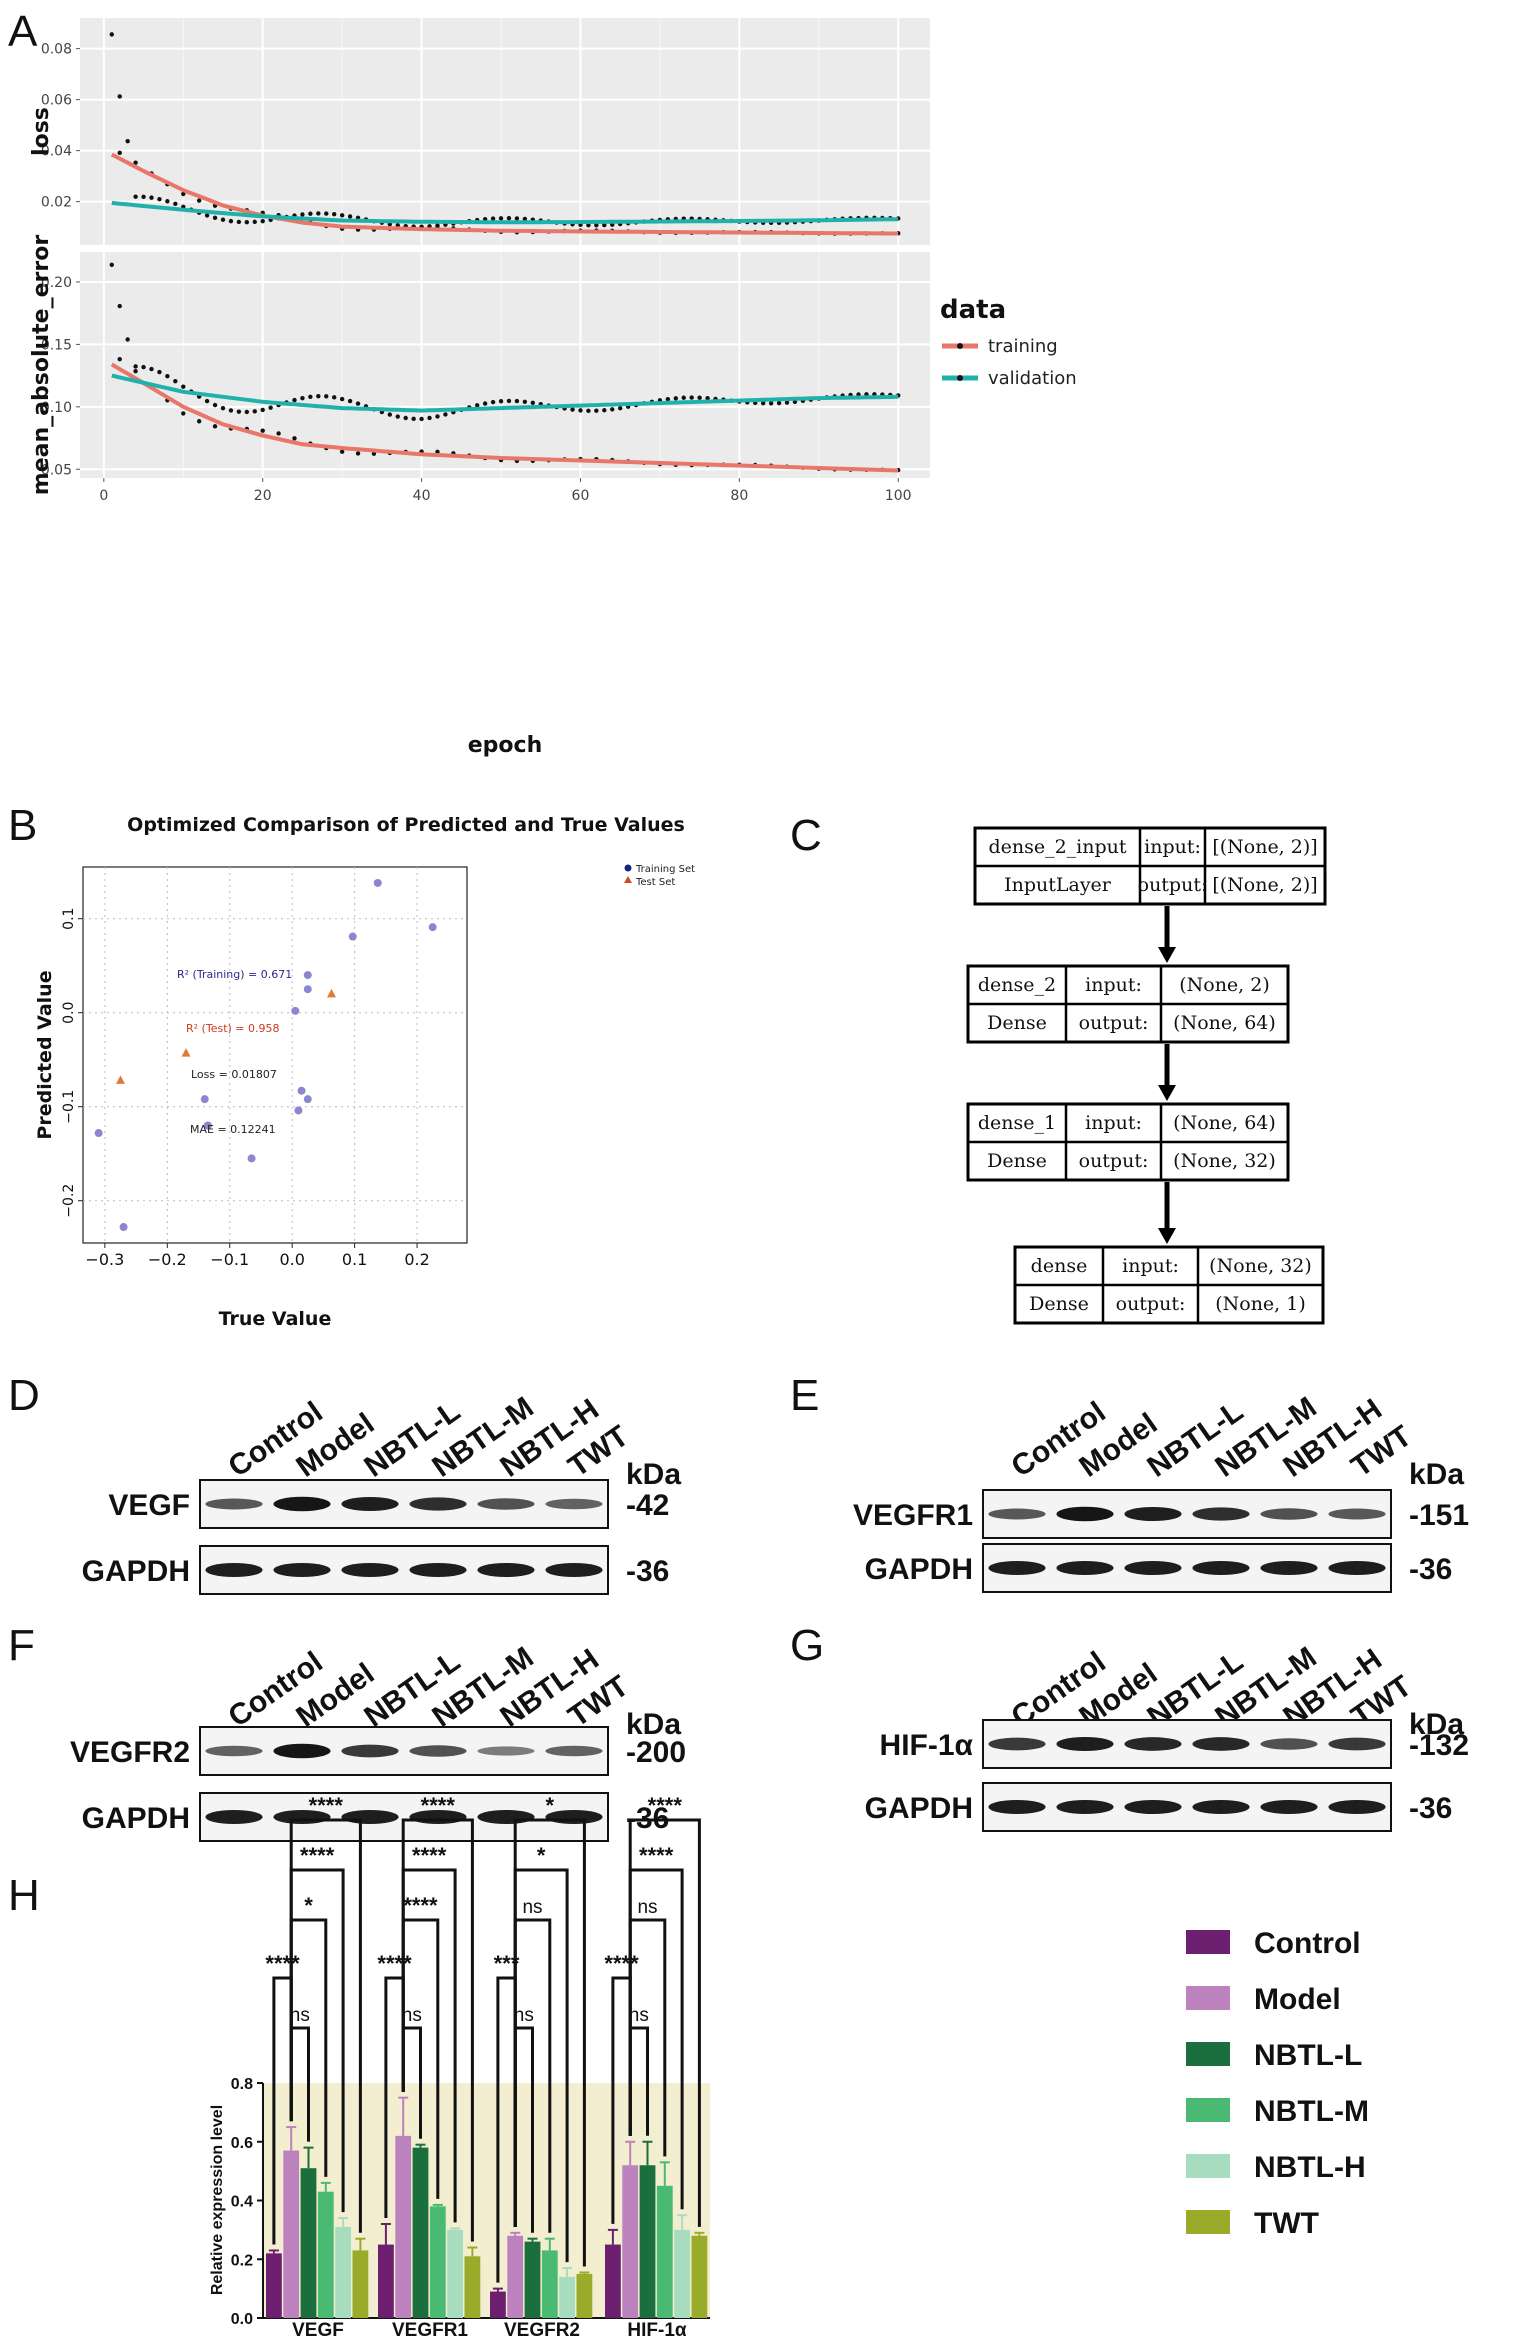 The height and width of the screenshot is (2342, 1535). I want to click on panel-label-d: D, so click(24, 1395).